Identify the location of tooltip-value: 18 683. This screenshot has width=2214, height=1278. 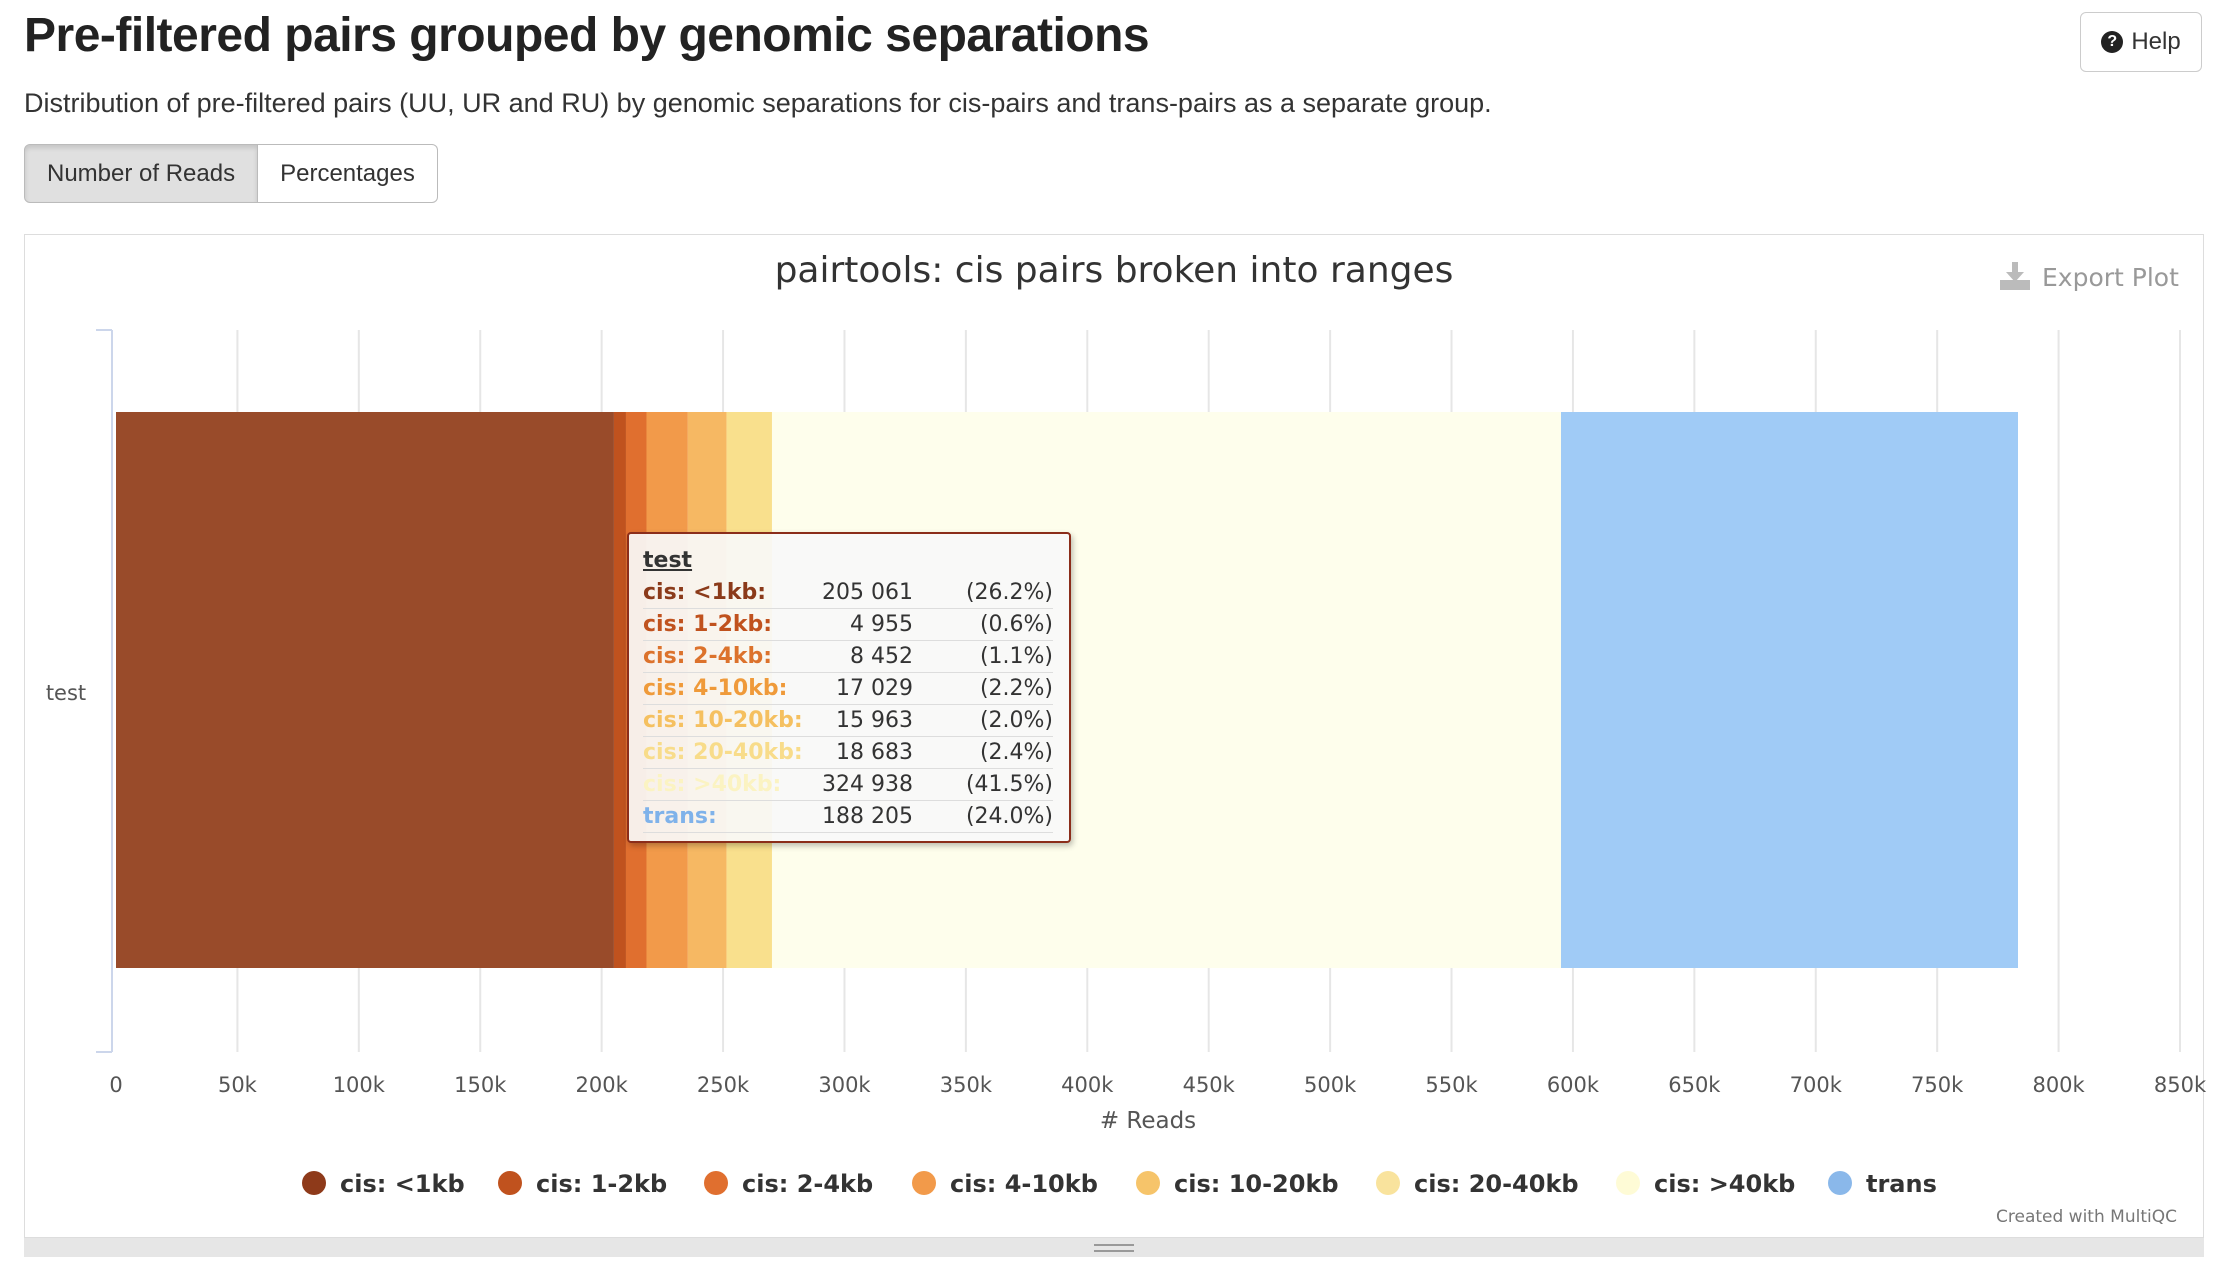
(874, 752).